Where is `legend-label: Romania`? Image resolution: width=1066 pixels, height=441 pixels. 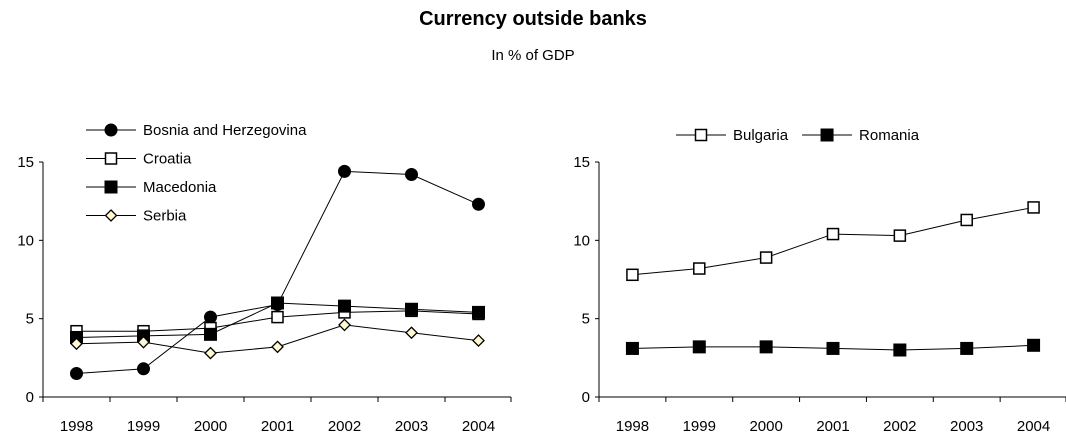
legend-label: Romania is located at coordinates (889, 135).